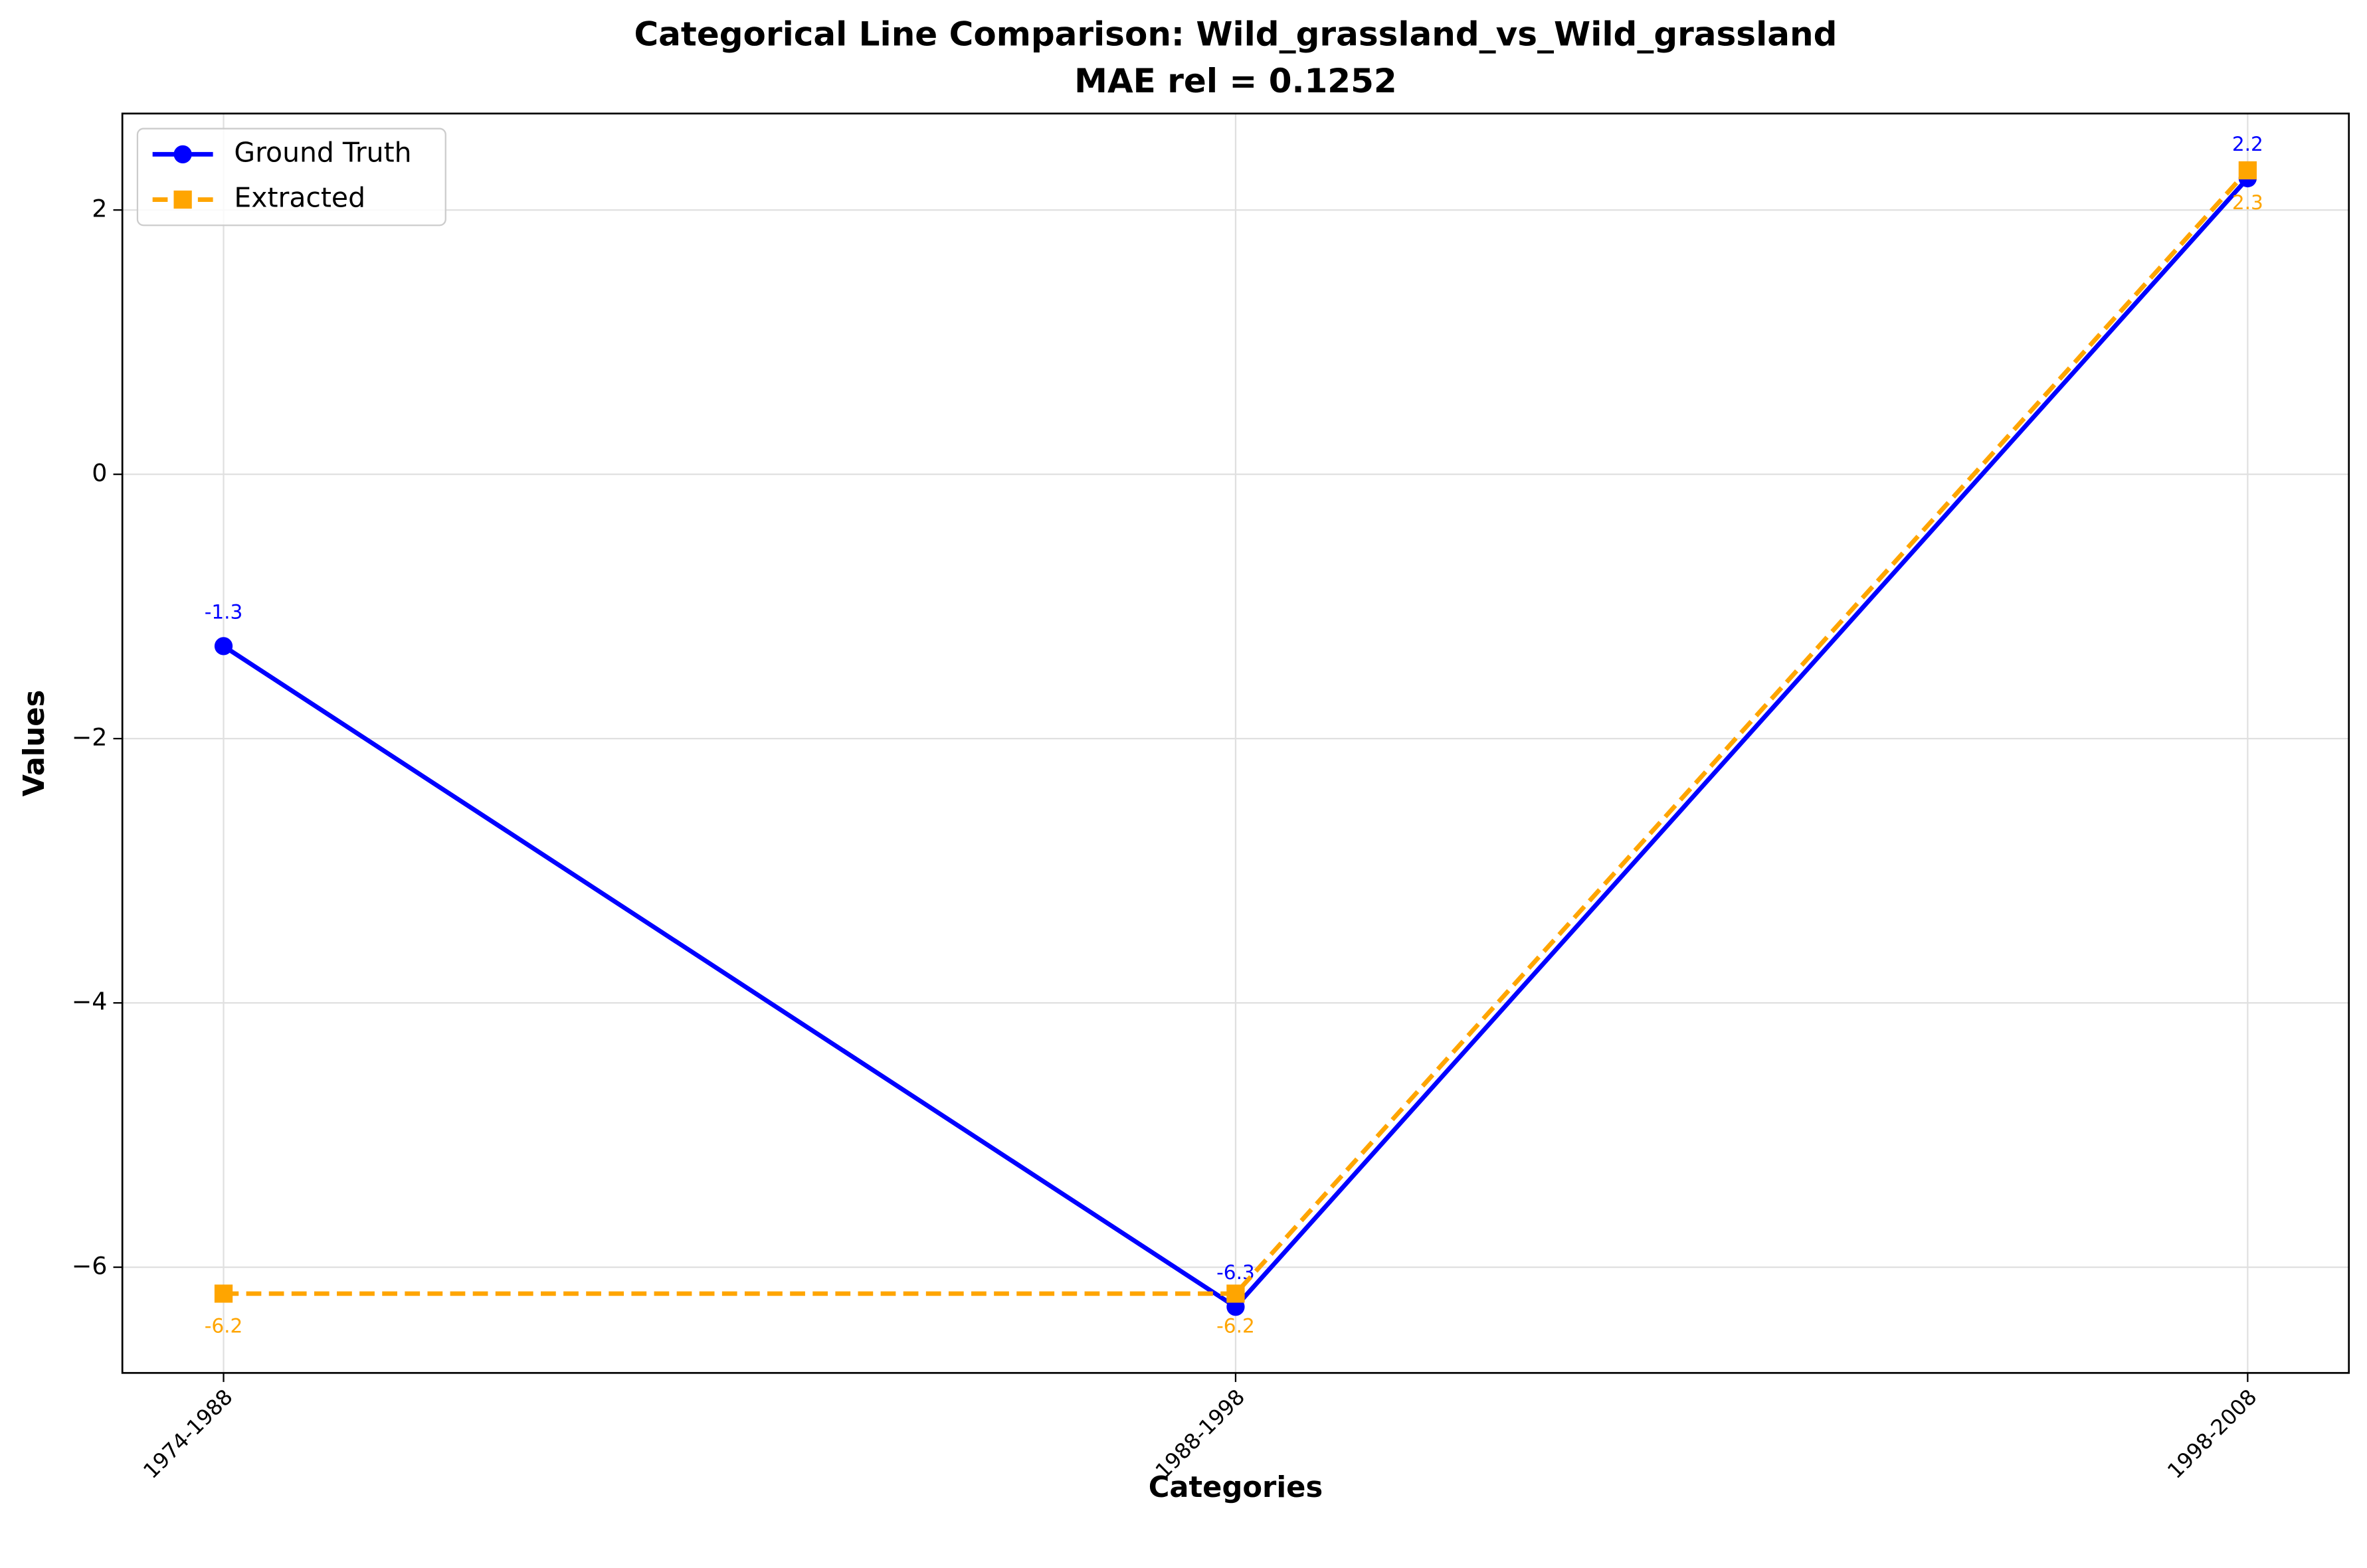  Describe the element at coordinates (90, 737) in the screenshot. I see `y-tick-label: −2` at that location.